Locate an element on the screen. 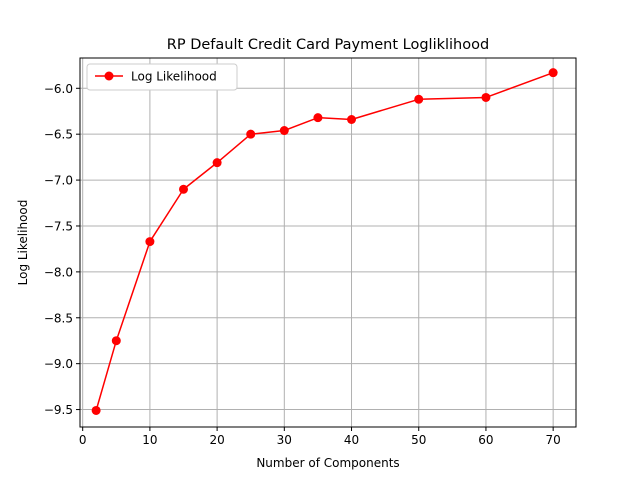  y-tick-label: −7.0 is located at coordinates (58, 181).